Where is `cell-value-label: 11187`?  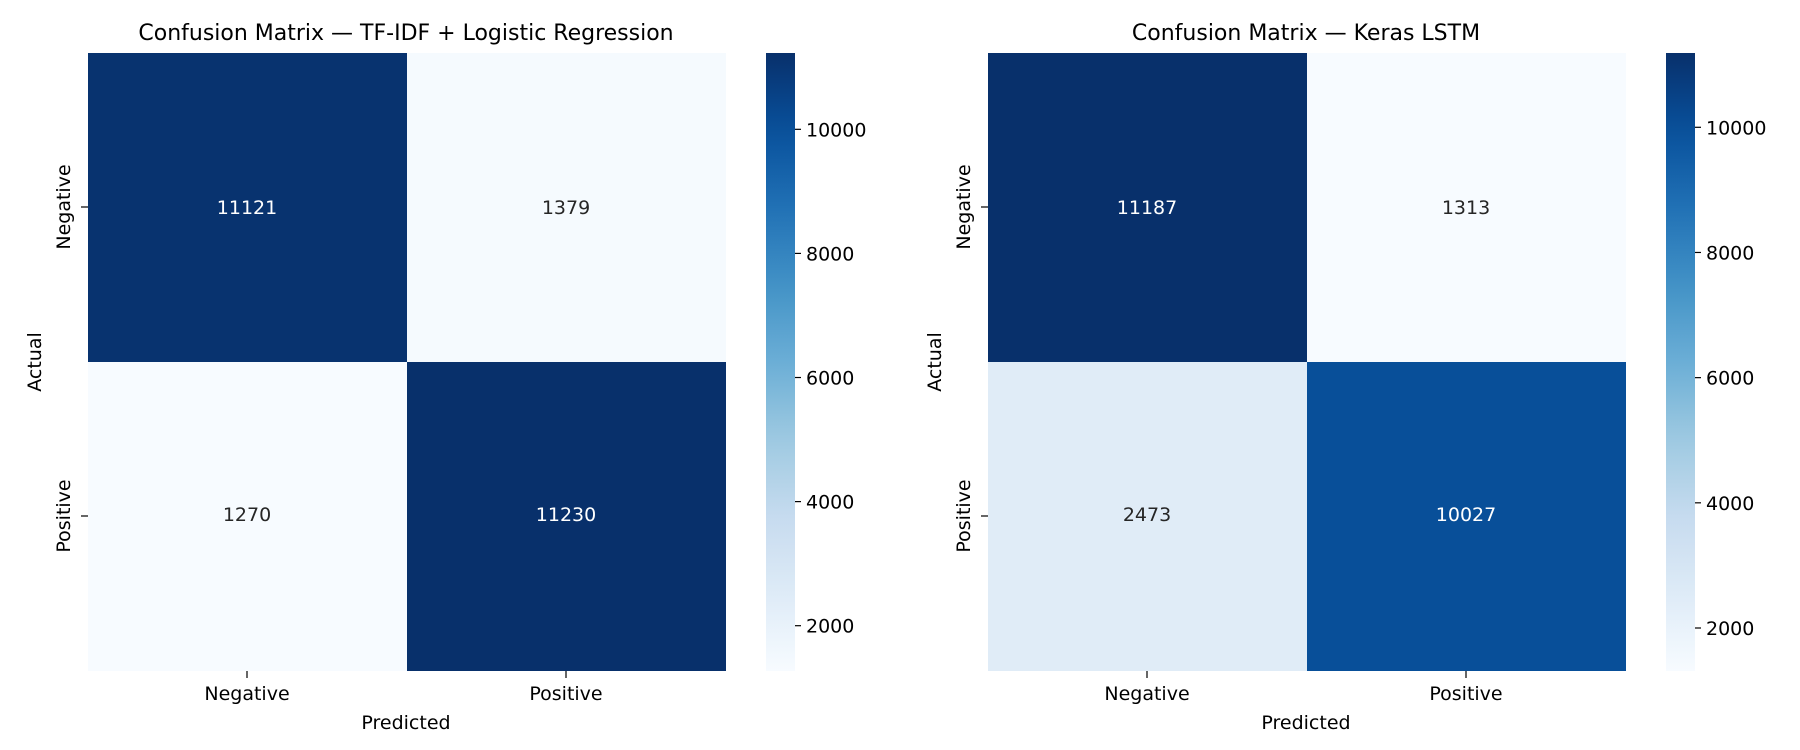
cell-value-label: 11187 is located at coordinates (1147, 208).